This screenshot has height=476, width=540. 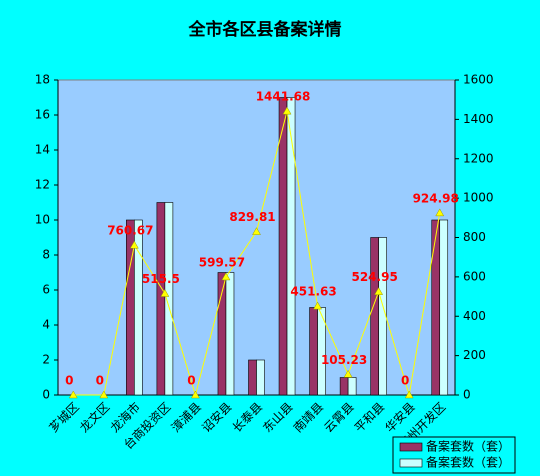 I want to click on y-tick-label: 18, so click(x=42, y=80).